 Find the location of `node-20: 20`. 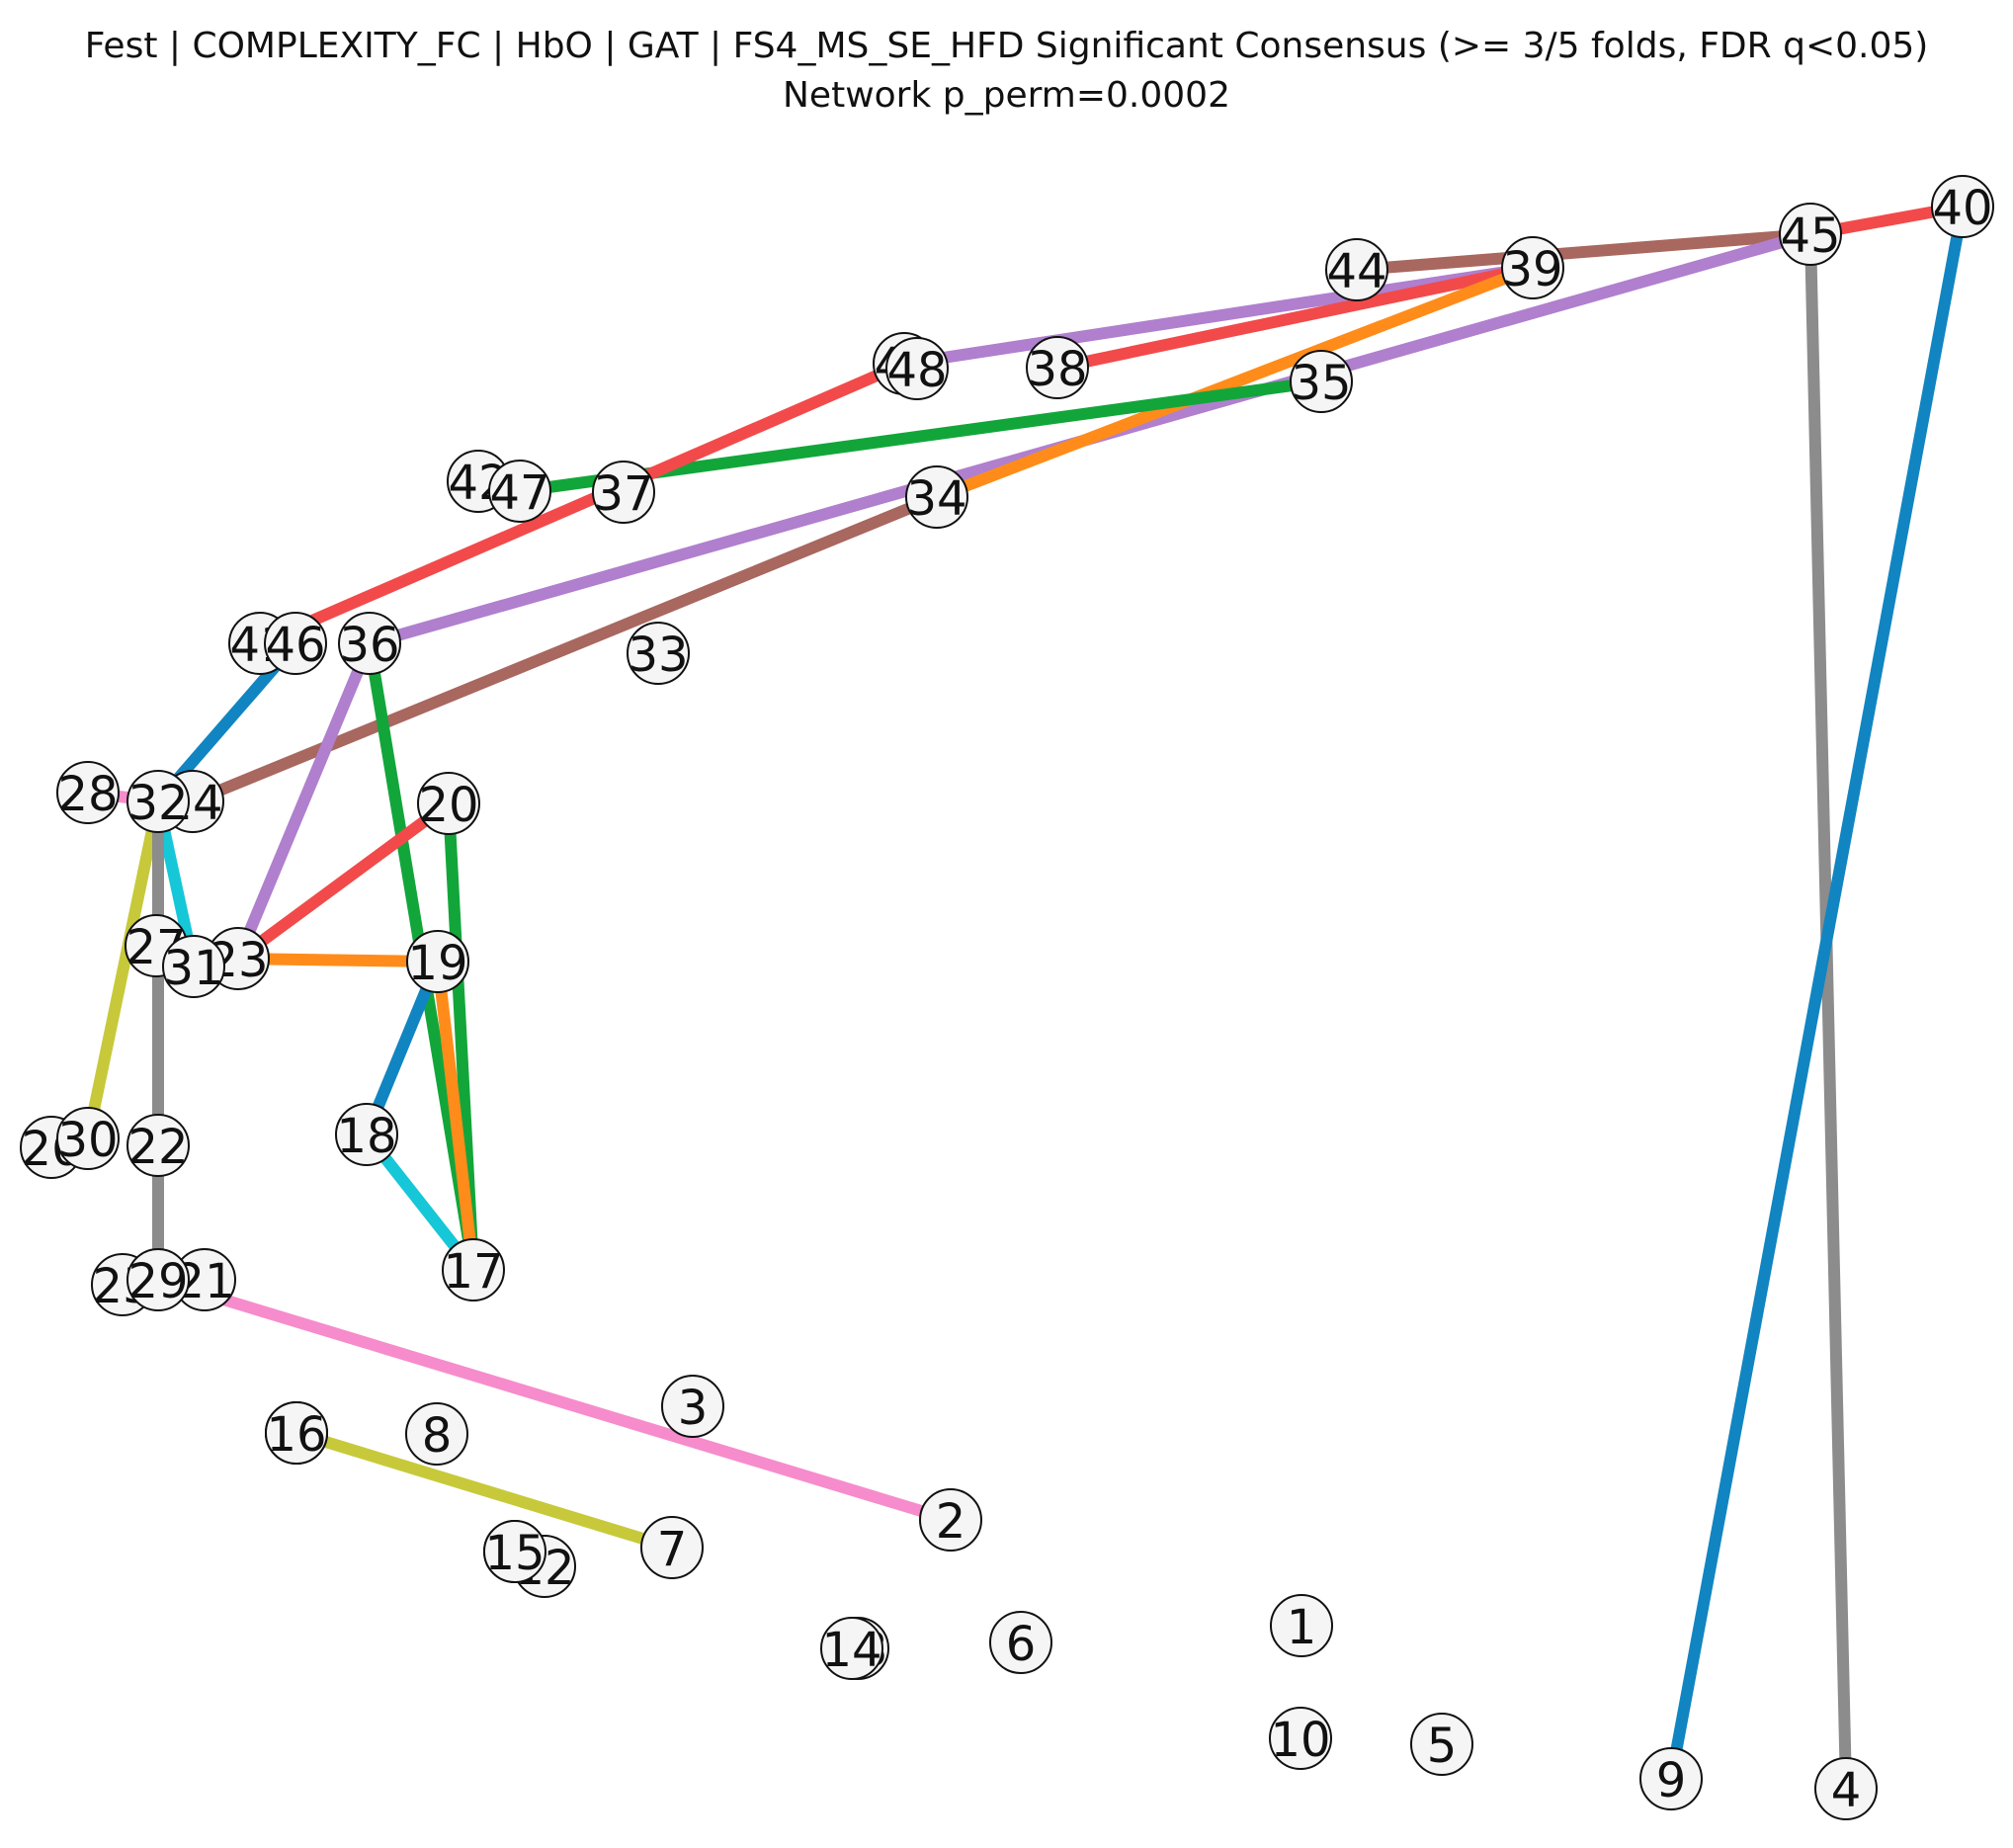

node-20: 20 is located at coordinates (448, 803).